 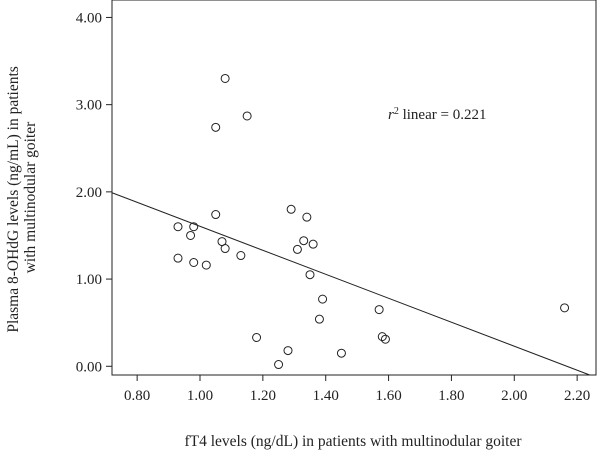 What do you see at coordinates (443, 115) in the screenshot?
I see `r2-annotation-rest: linear = 0.221` at bounding box center [443, 115].